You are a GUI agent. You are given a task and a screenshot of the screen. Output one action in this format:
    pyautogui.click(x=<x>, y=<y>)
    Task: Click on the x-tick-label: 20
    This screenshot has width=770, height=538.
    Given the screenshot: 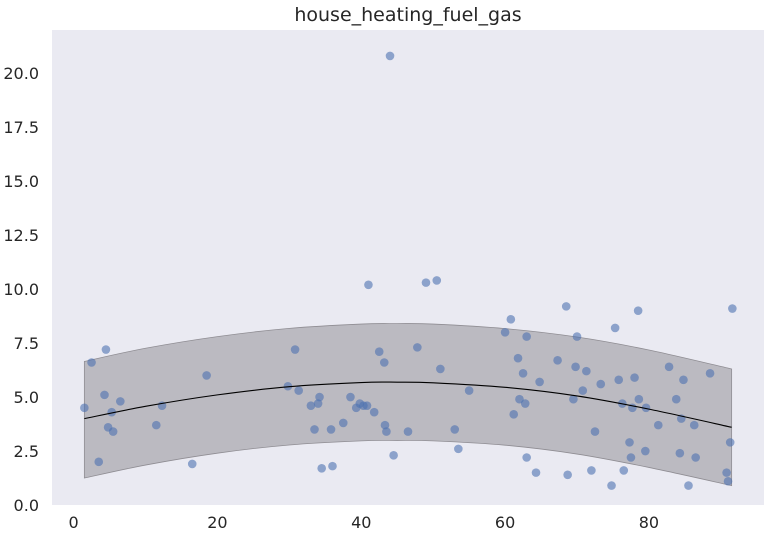 What is the action you would take?
    pyautogui.click(x=217, y=522)
    